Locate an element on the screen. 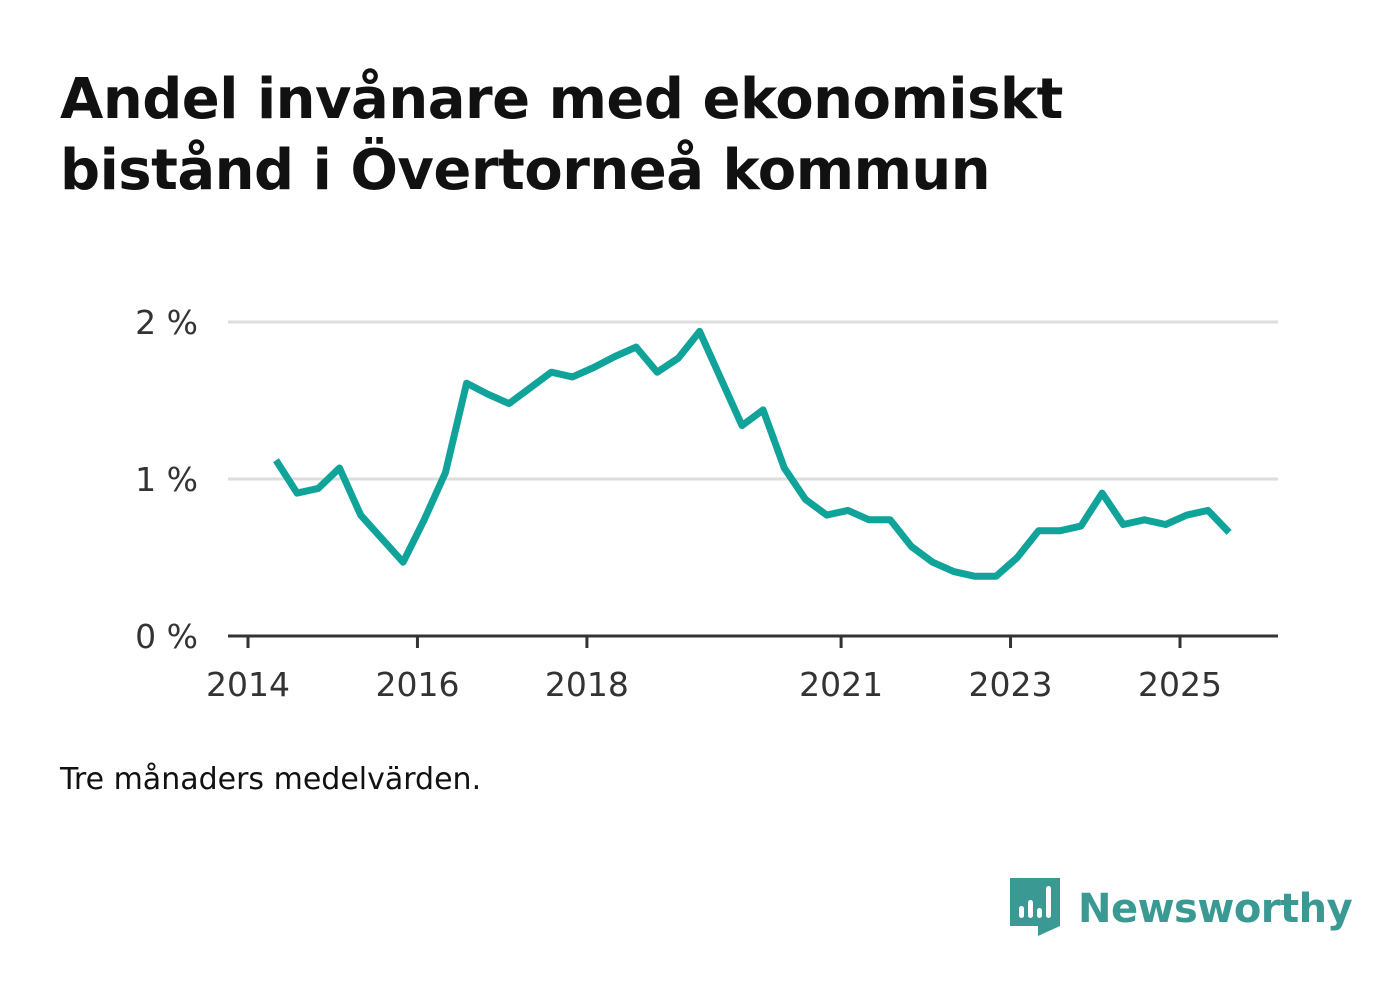 This screenshot has width=1382, height=999. y-tick-label: 2 % is located at coordinates (166, 322).